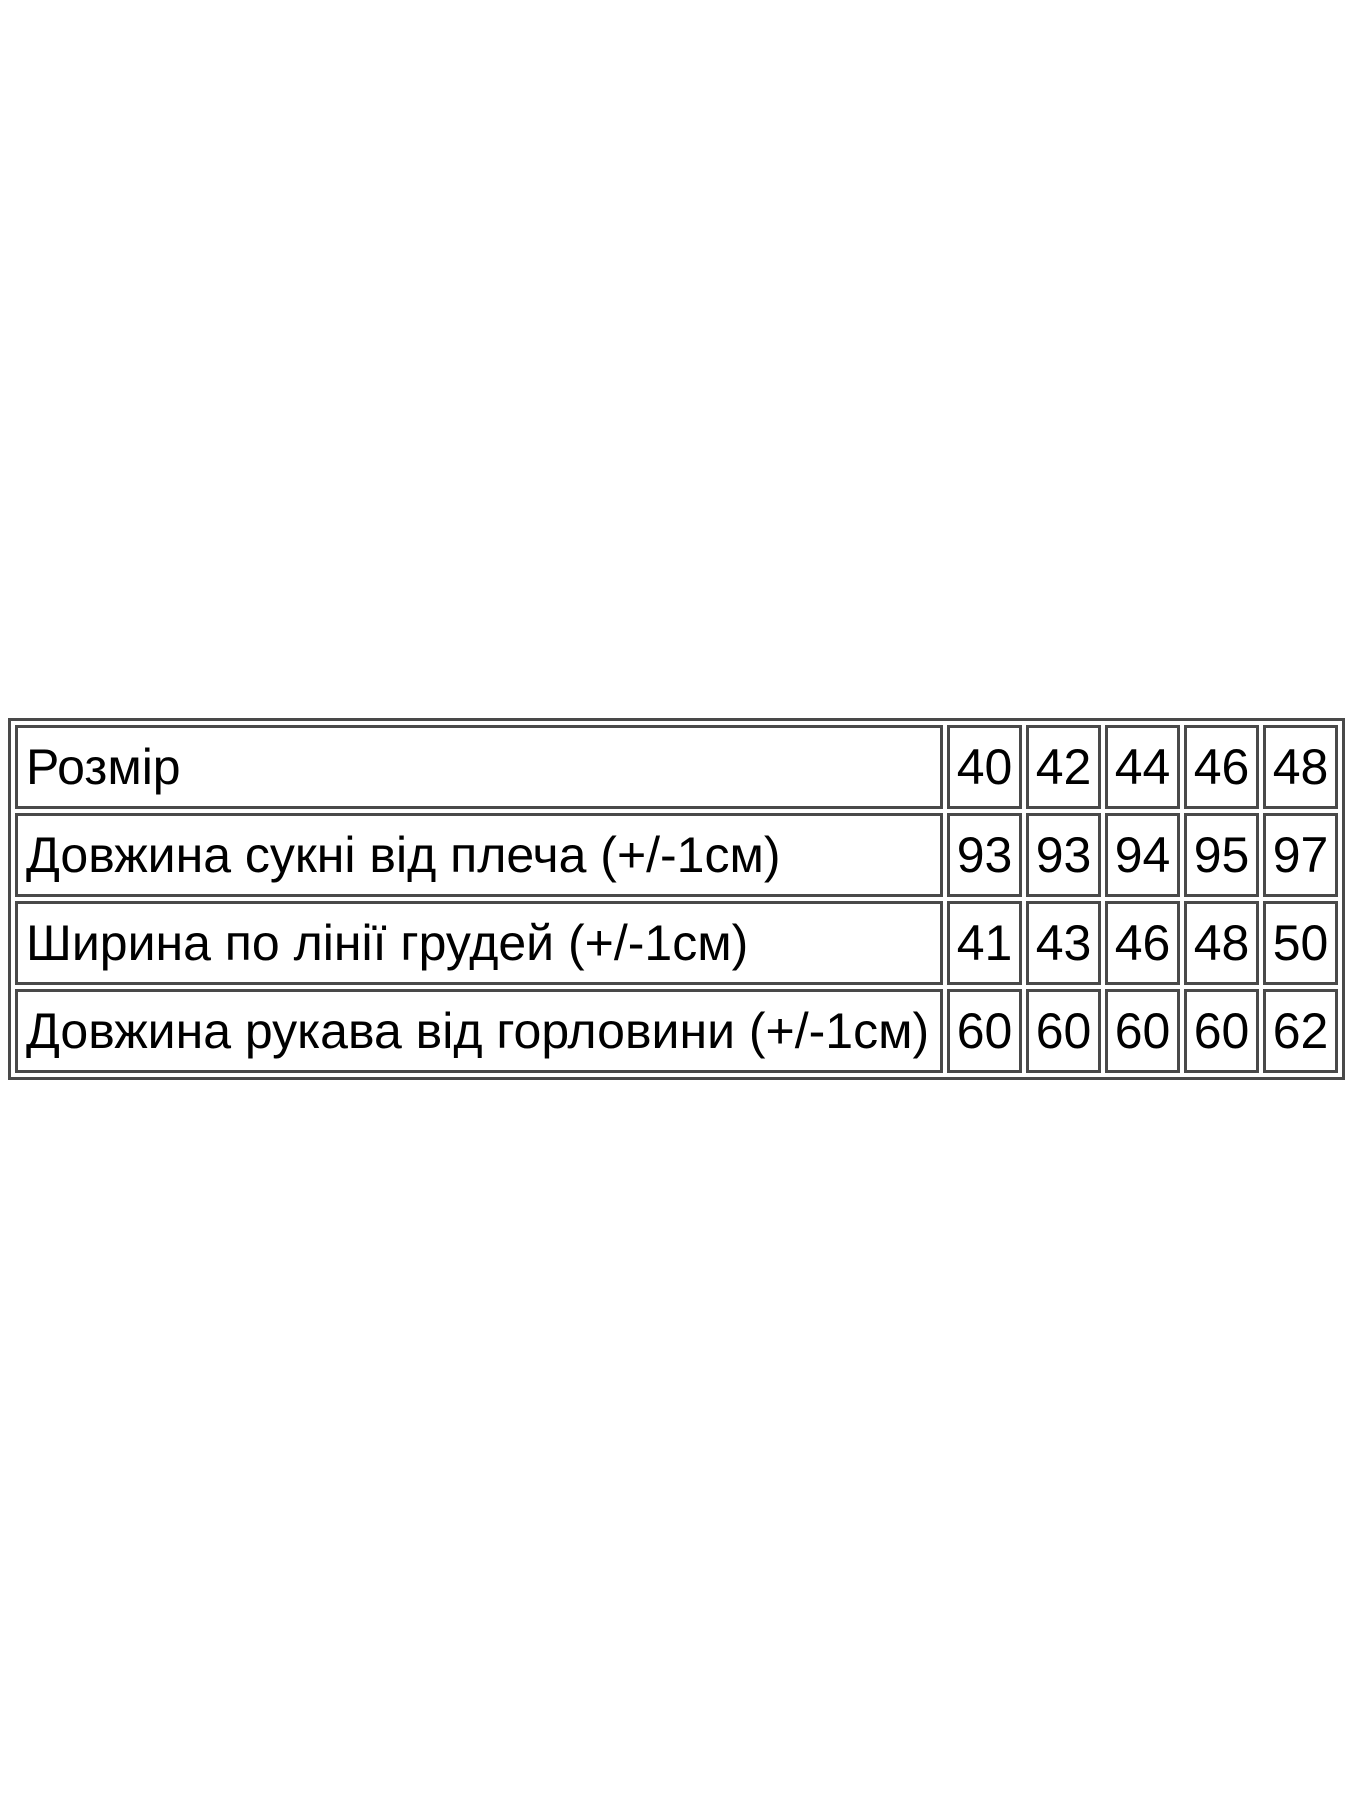  I want to click on row-label-cell: Ширина по лінії грудей (+/-1см), so click(479, 943).